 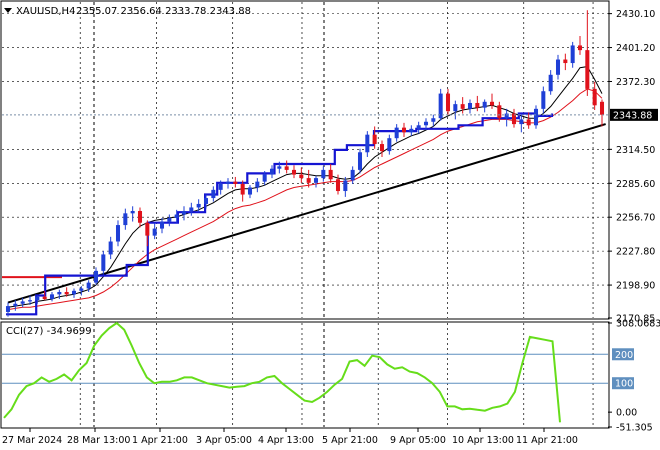 I want to click on cci-level-lines, so click(x=305, y=368).